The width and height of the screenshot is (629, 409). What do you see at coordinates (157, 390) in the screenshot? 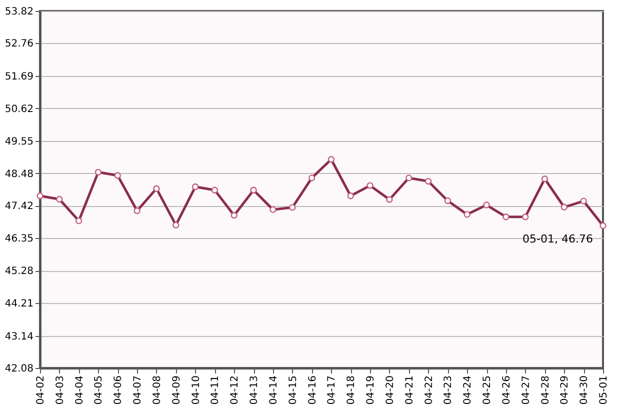
I see `x-tick-label: 04-08` at bounding box center [157, 390].